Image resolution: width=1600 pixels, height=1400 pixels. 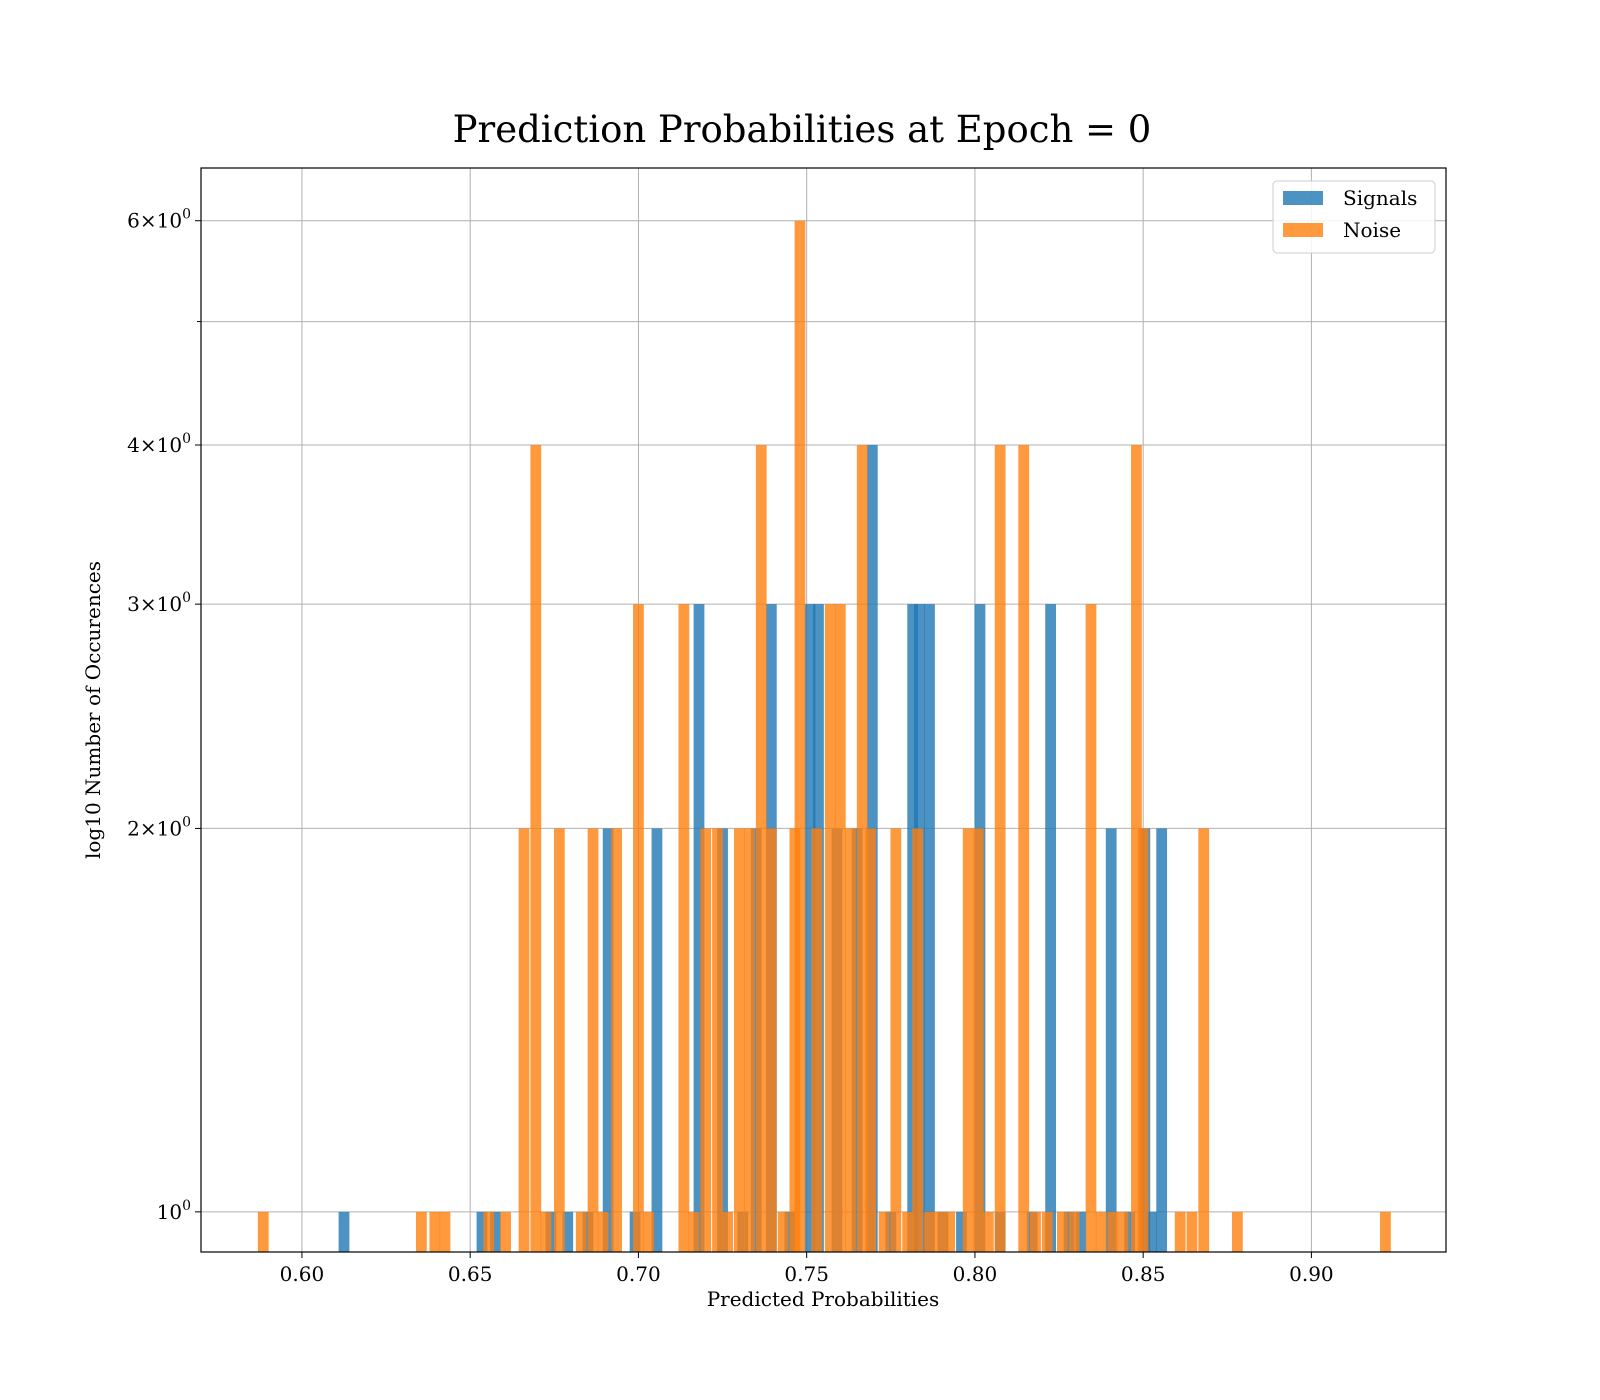 I want to click on y-tick-label: 4×100, so click(x=159, y=444).